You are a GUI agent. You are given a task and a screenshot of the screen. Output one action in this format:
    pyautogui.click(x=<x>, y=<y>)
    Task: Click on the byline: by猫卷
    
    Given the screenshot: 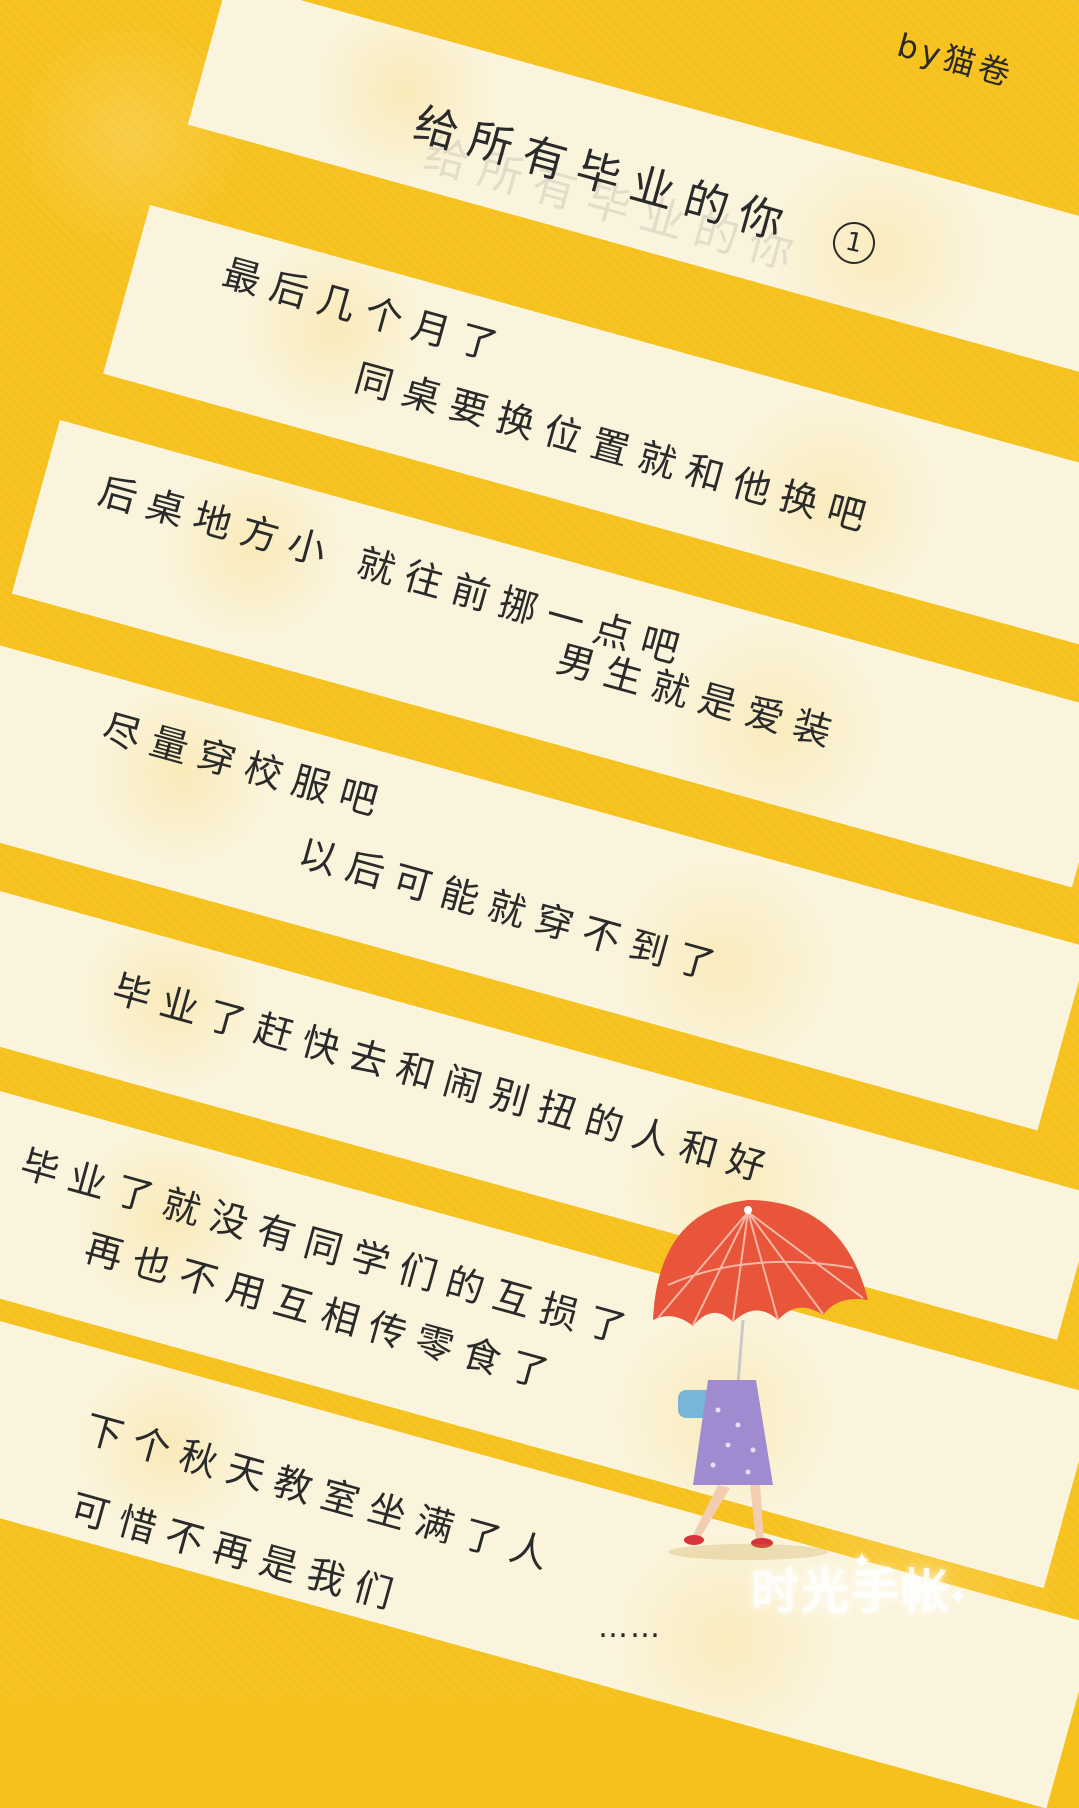 What is the action you would take?
    pyautogui.click(x=956, y=60)
    